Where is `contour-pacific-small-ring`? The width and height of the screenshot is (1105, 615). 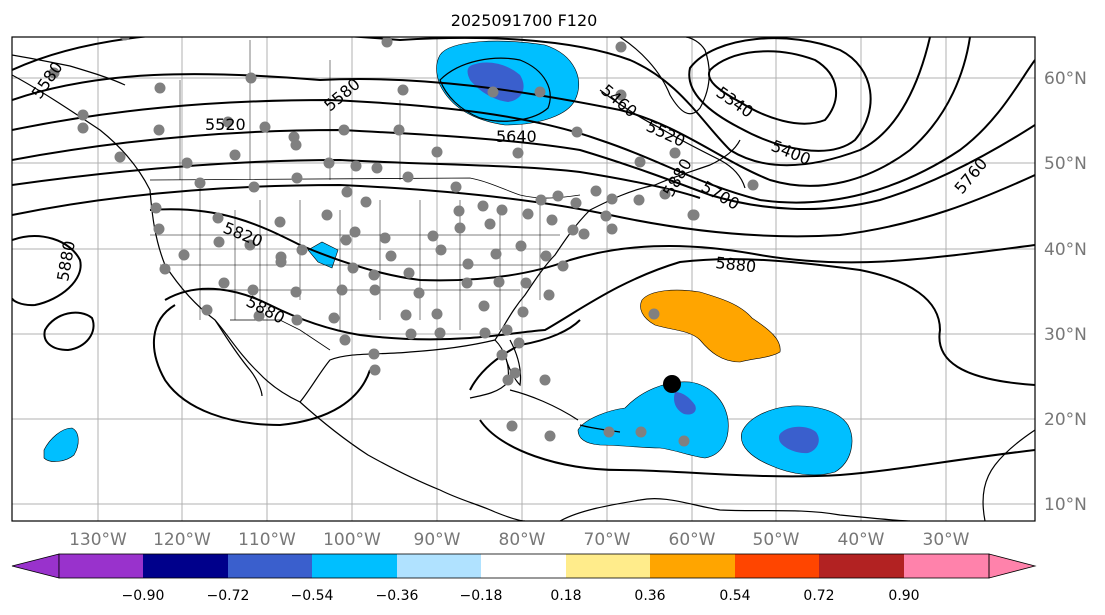 contour-pacific-small-ring is located at coordinates (69, 331).